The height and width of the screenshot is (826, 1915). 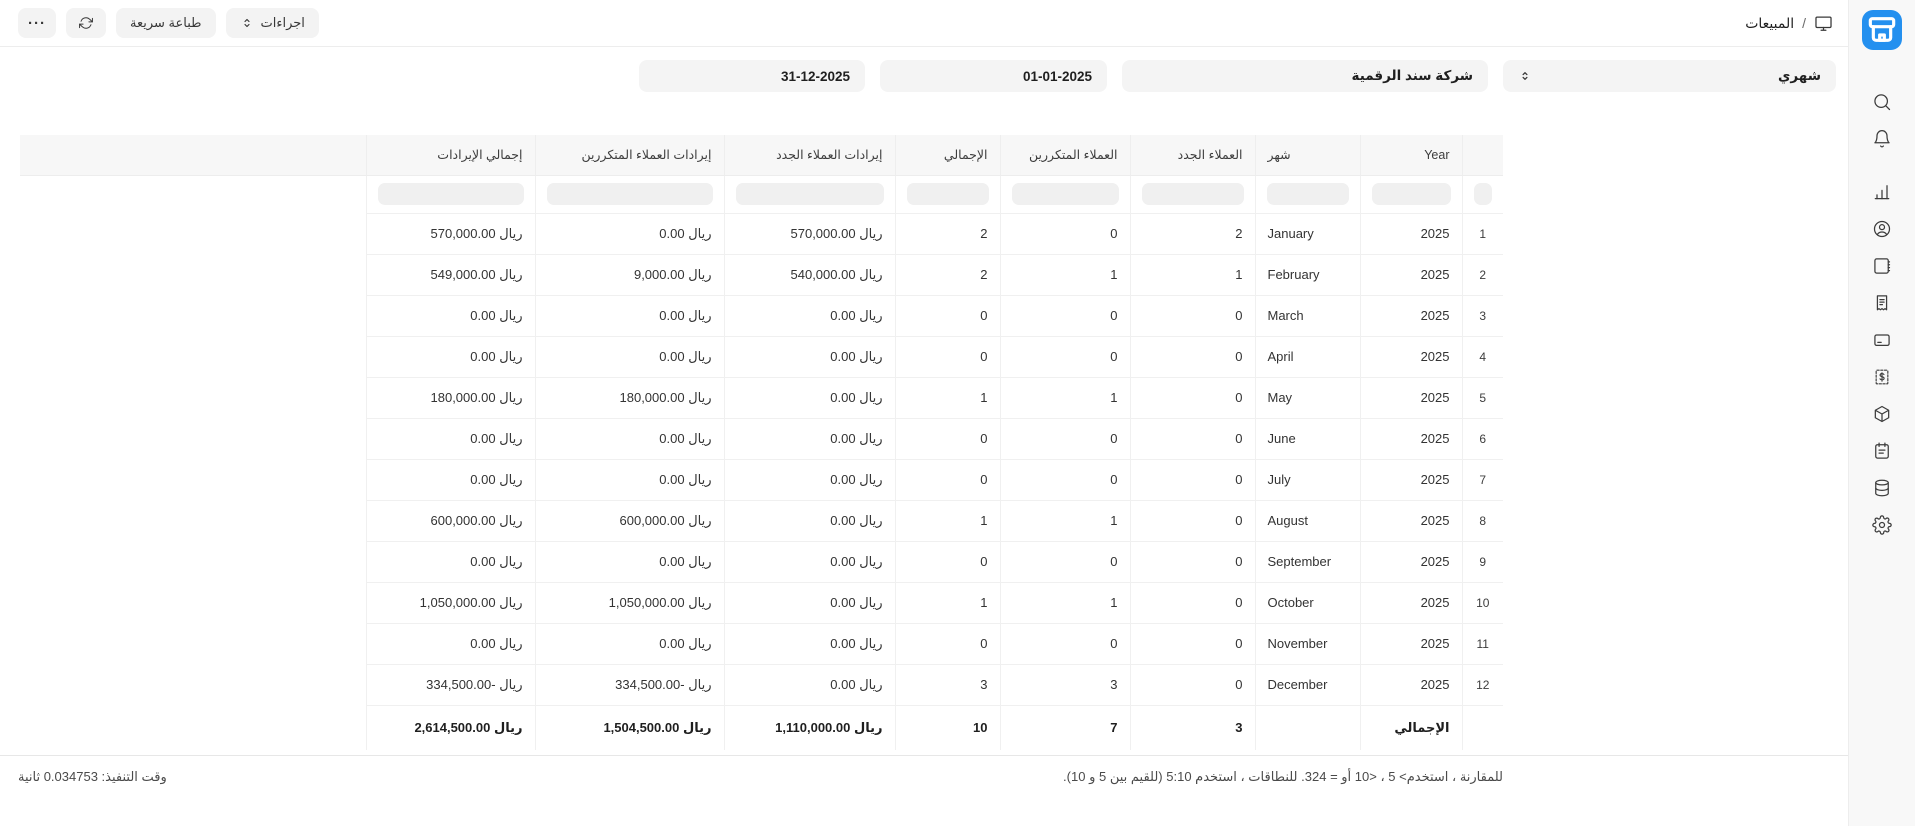 I want to click on to-date-input: 31-12-2025, so click(x=752, y=76).